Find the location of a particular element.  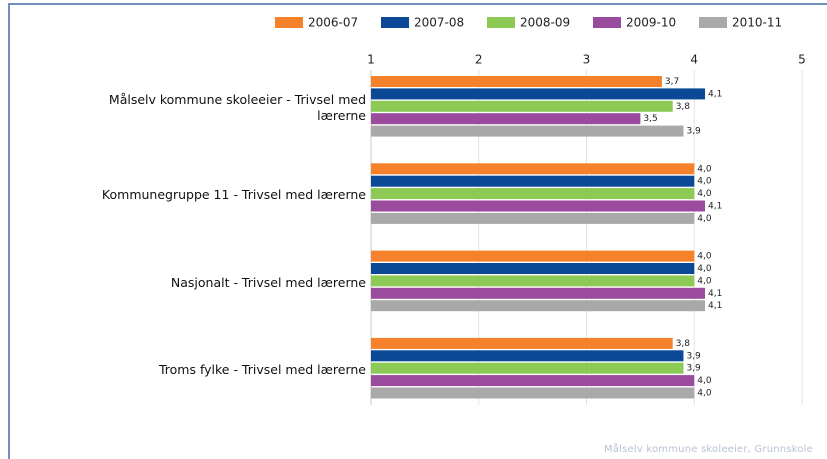

category-label: Nasjonalt - Trivsel med lærerne is located at coordinates (268, 282).